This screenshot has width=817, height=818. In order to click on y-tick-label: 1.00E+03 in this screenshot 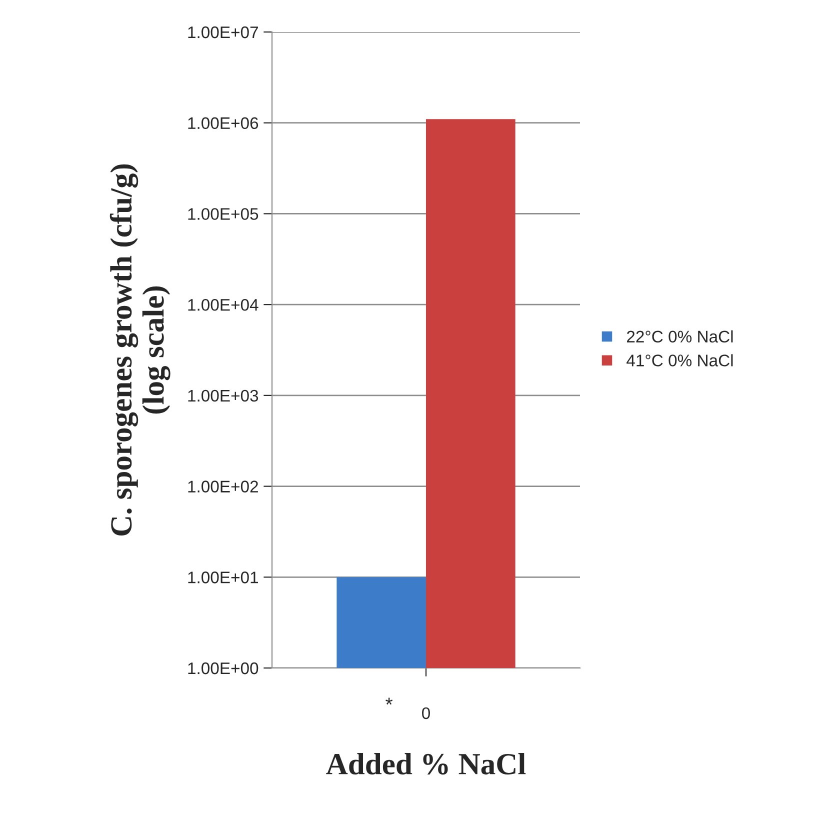, I will do `click(223, 396)`.